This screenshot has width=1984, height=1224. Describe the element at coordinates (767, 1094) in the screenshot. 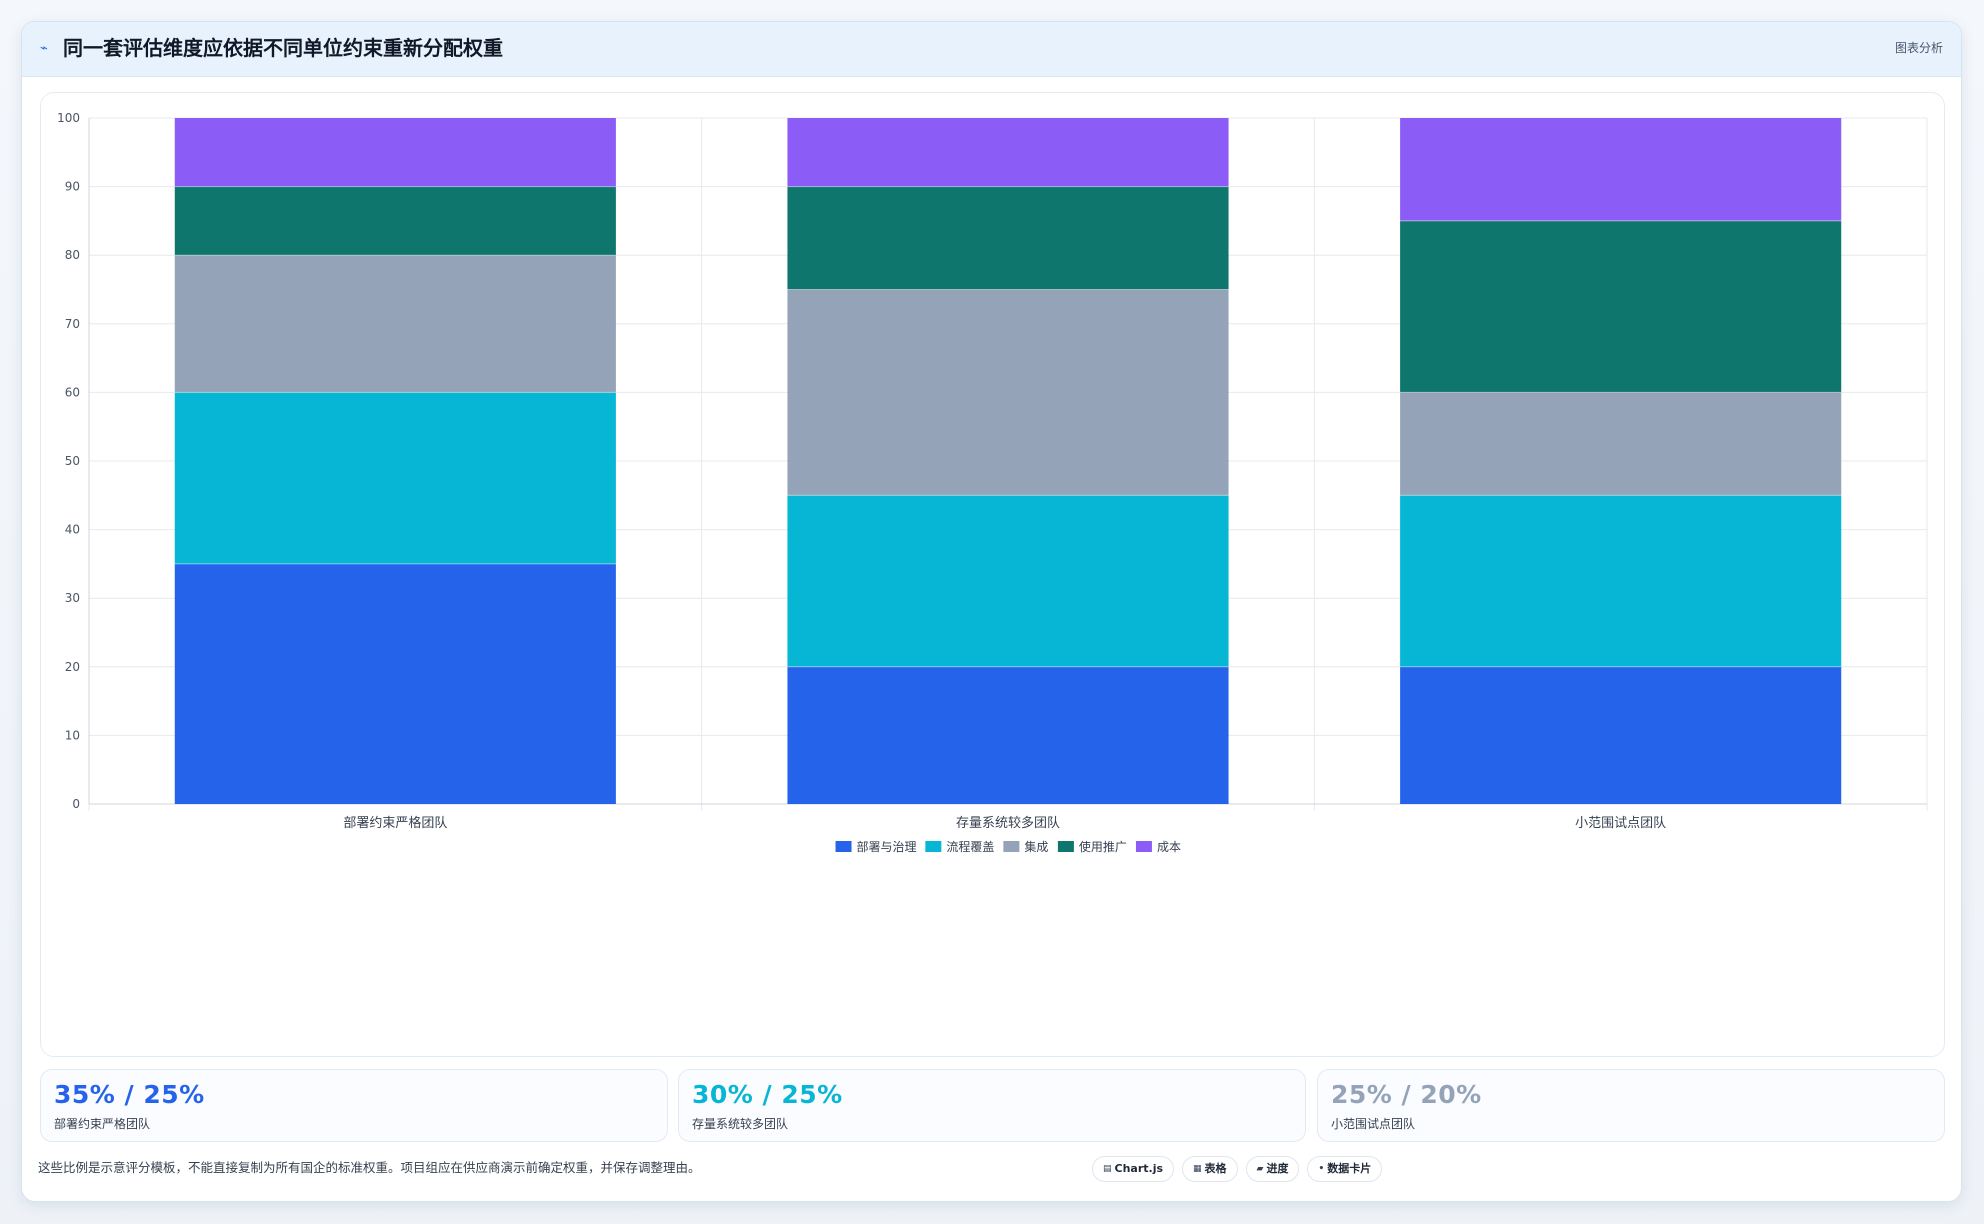

I see `stat-value: 30% / 25%` at that location.